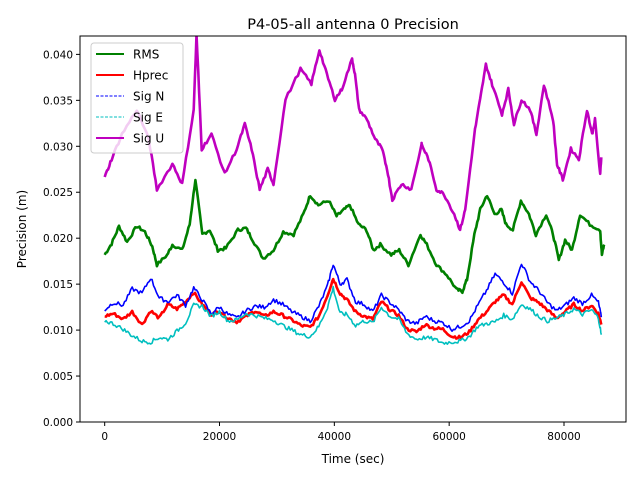  I want to click on x-axis-label: Time (sec), so click(353, 459).